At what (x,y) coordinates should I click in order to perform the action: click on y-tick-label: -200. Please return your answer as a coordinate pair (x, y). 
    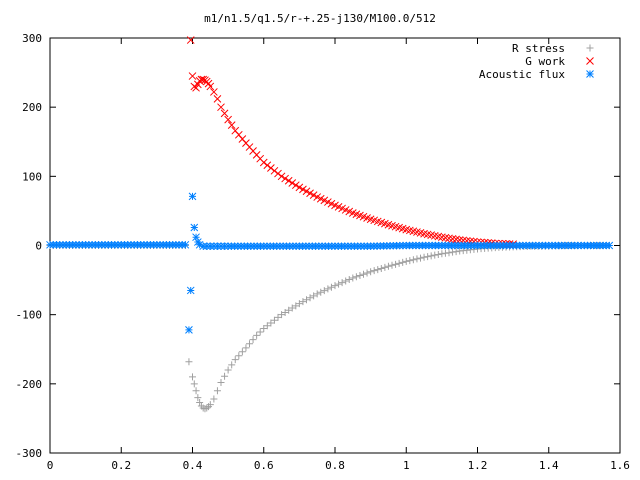
    Looking at the image, I should click on (29, 384).